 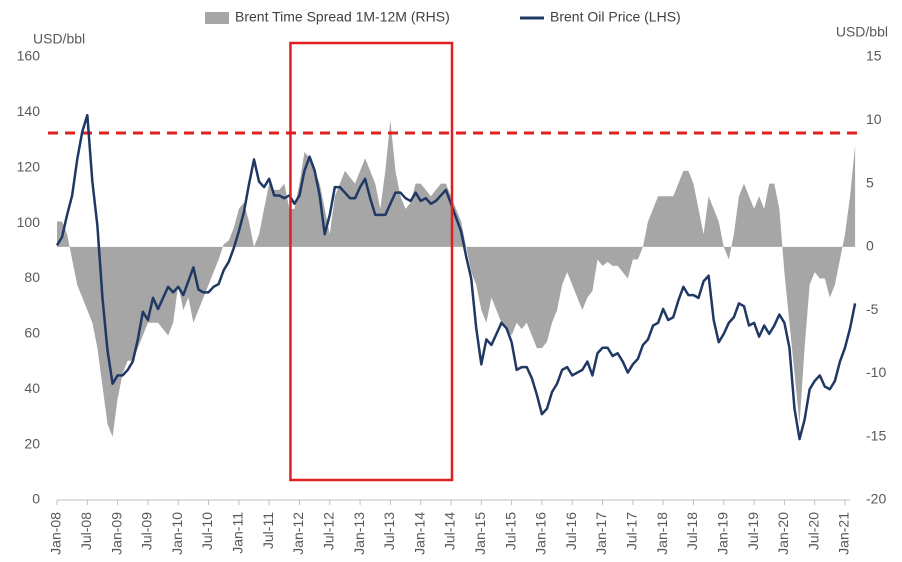 I want to click on x-tick-label: Jul-10, so click(x=207, y=531).